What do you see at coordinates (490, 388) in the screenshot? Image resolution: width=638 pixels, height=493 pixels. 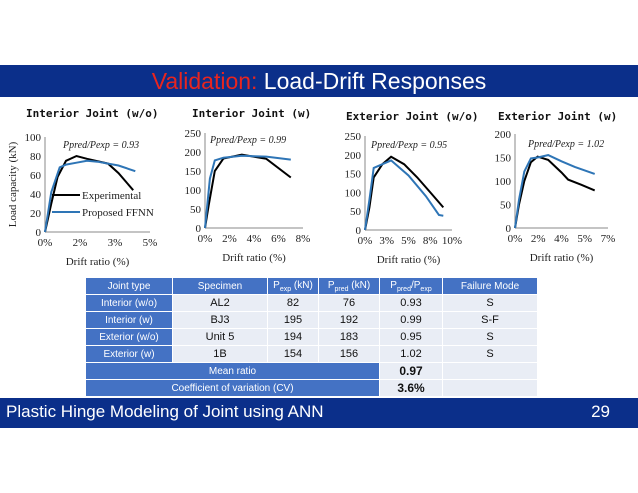 I see `cv-empty` at bounding box center [490, 388].